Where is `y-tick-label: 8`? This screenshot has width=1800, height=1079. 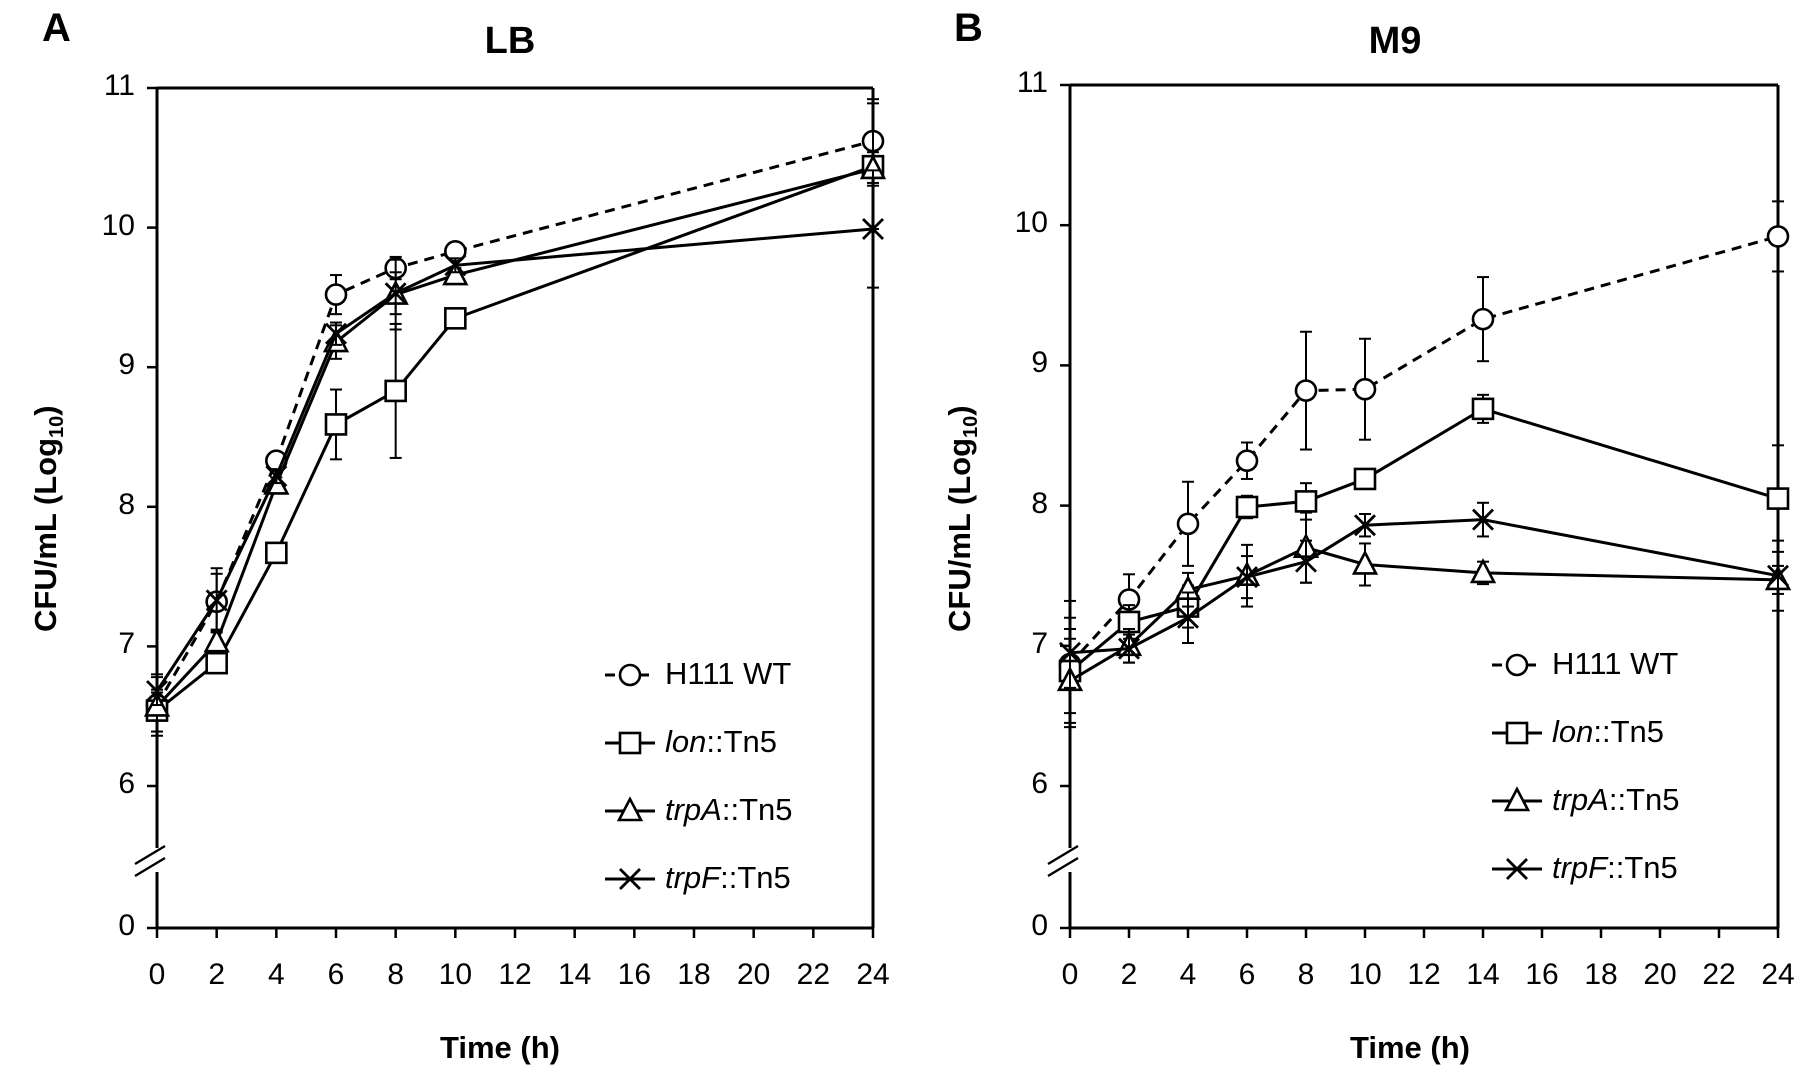 y-tick-label: 8 is located at coordinates (1039, 503).